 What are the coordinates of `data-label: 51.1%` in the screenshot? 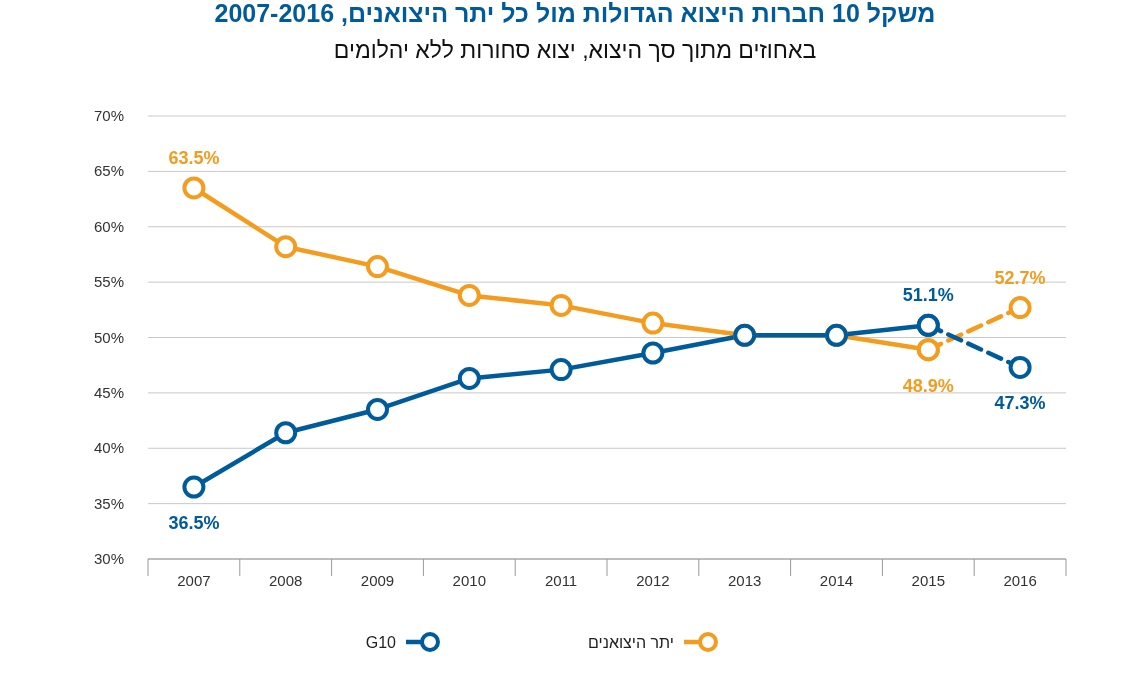 It's located at (928, 295).